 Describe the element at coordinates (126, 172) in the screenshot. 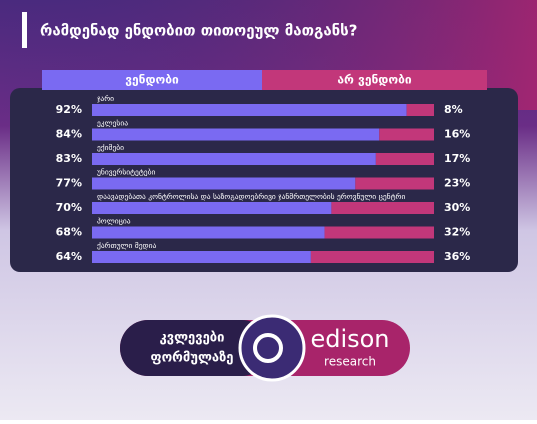

I see `category-label: უნივერსიტეტები` at that location.